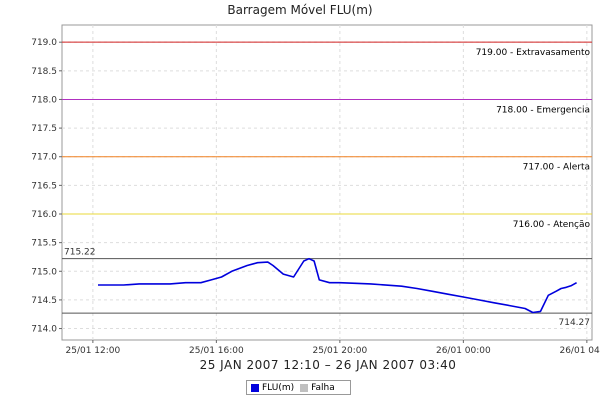 The height and width of the screenshot is (400, 600). I want to click on y-tick-label: 714.0, so click(44, 330).